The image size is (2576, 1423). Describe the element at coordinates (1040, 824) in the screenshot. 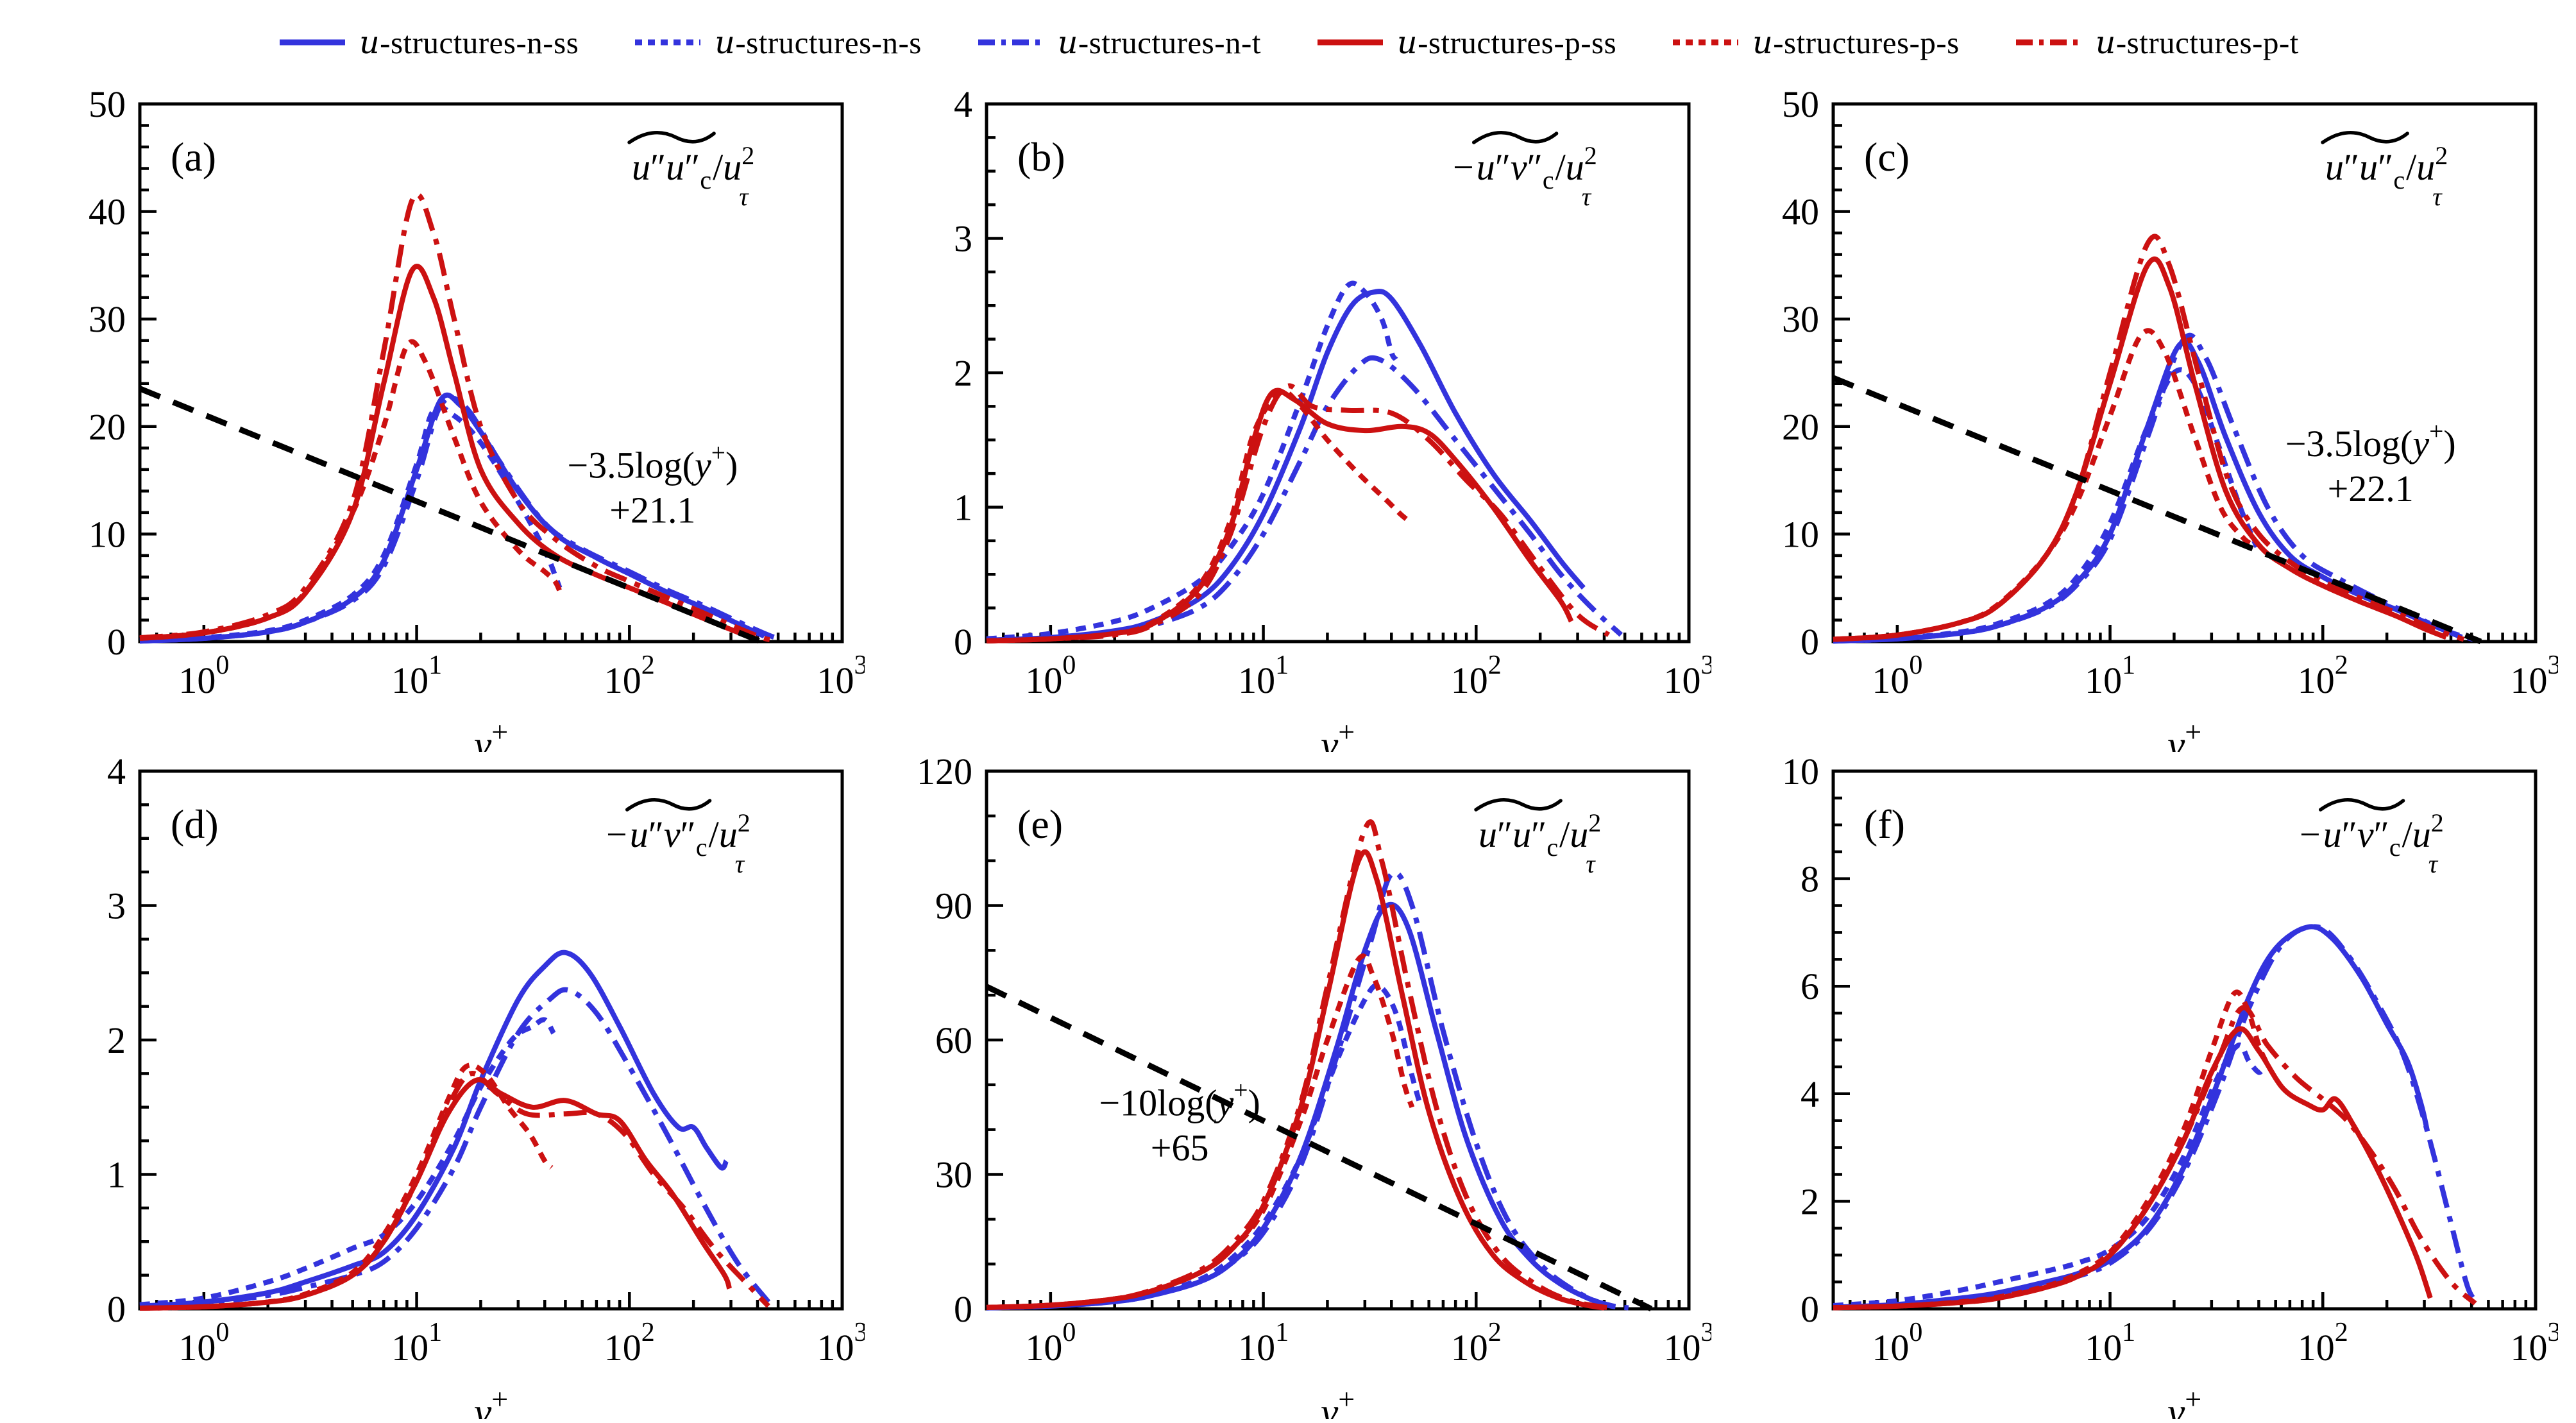

I see `panel-letter: (e)` at that location.